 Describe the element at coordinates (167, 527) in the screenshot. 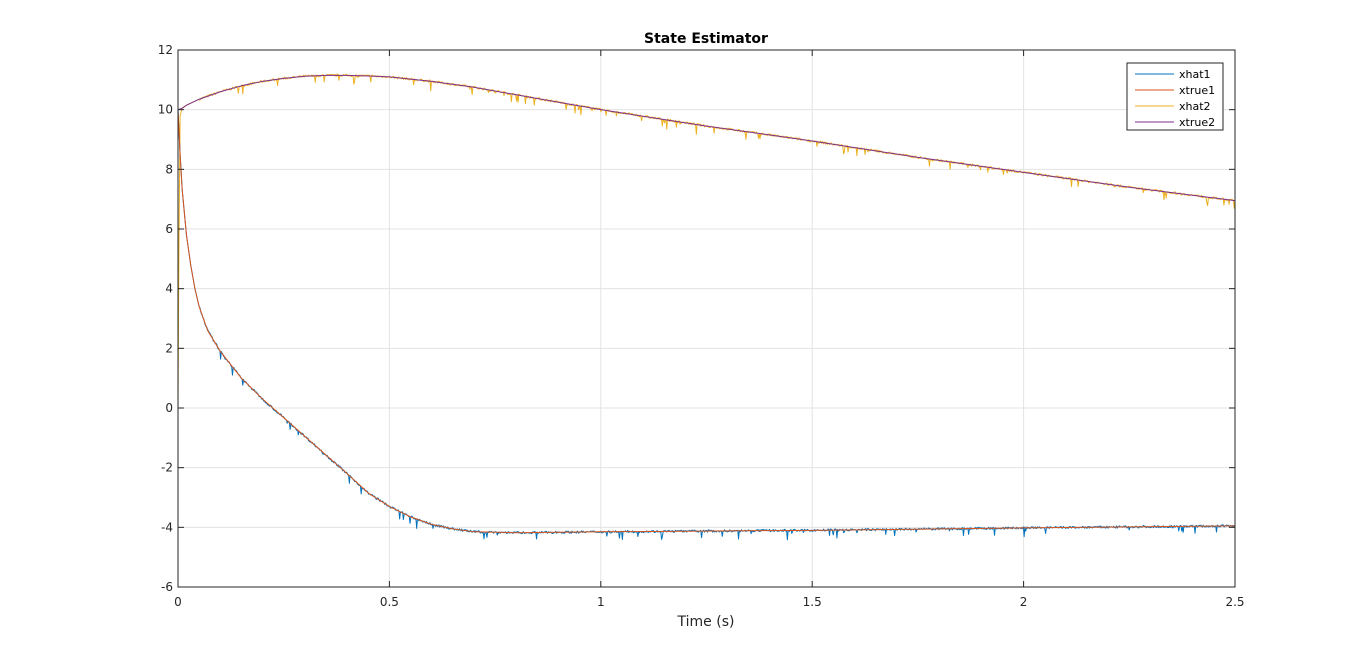

I see `y-tick-label: -4` at that location.